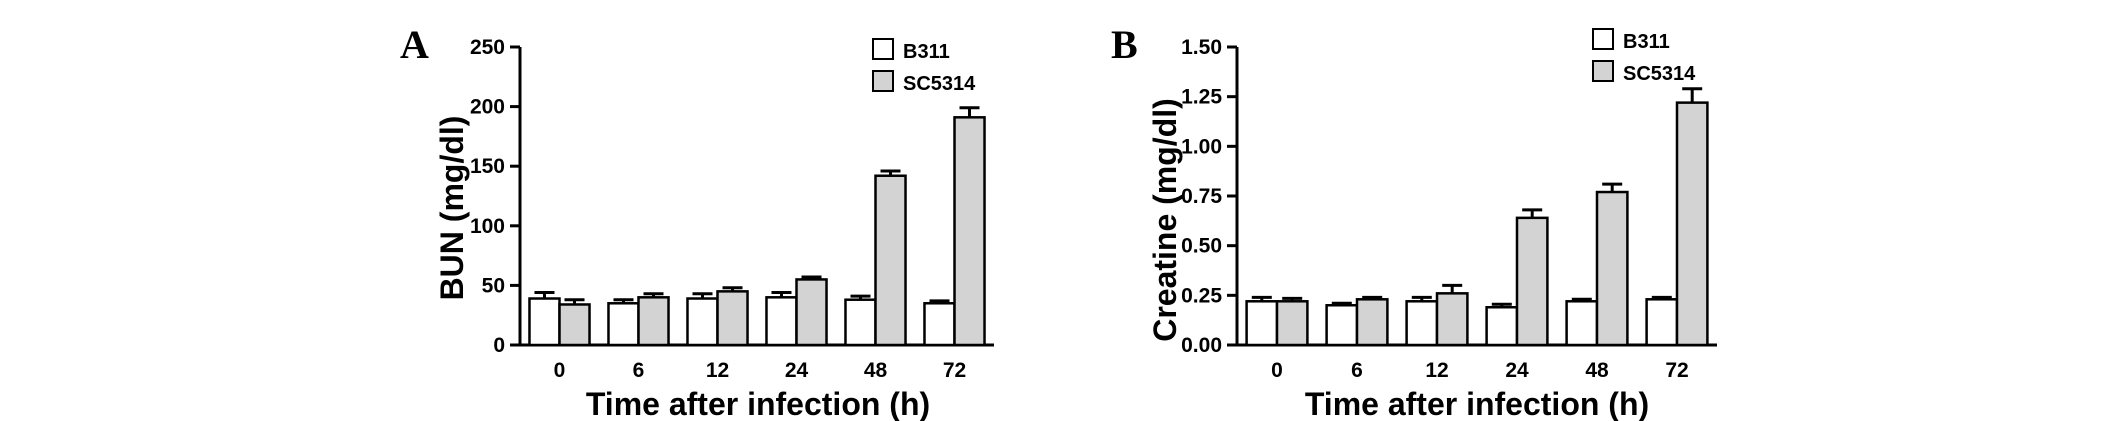  Describe the element at coordinates (487, 226) in the screenshot. I see `y-tick-label: 100` at that location.